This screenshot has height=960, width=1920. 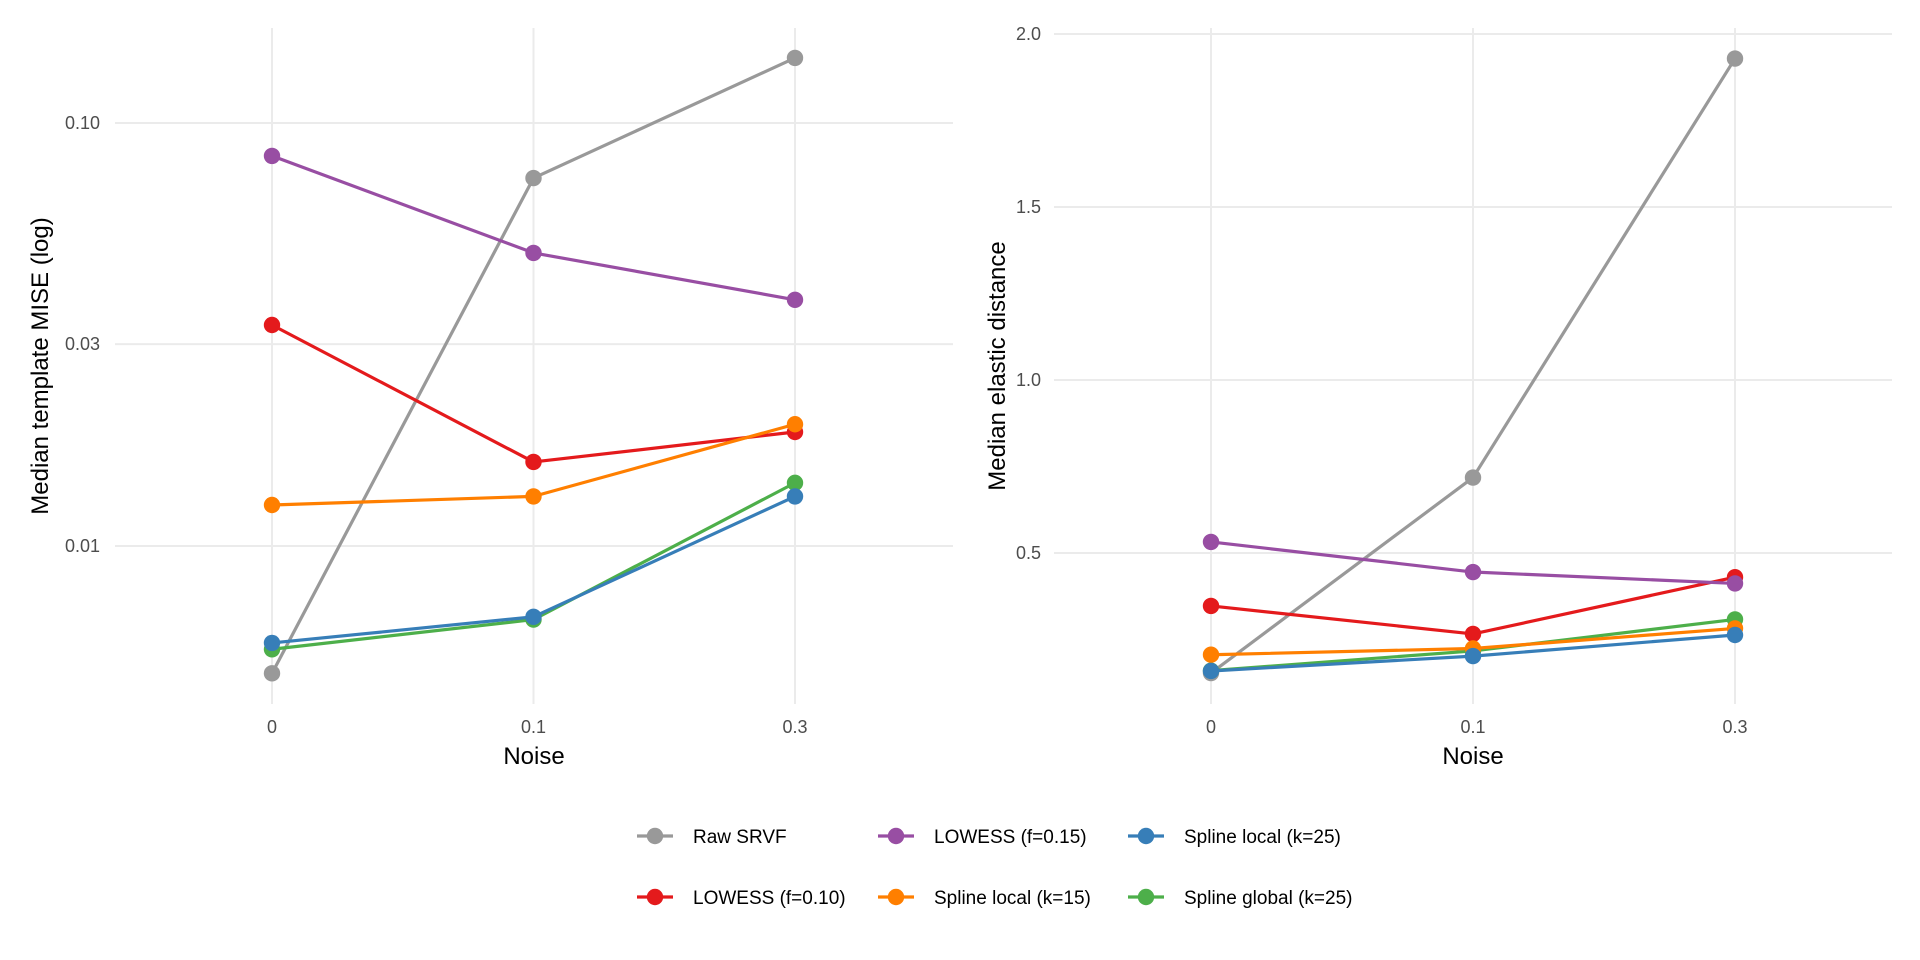 What do you see at coordinates (1028, 293) in the screenshot?
I see `y-tick-labels: 0.5 1.0 1.5 2.0` at bounding box center [1028, 293].